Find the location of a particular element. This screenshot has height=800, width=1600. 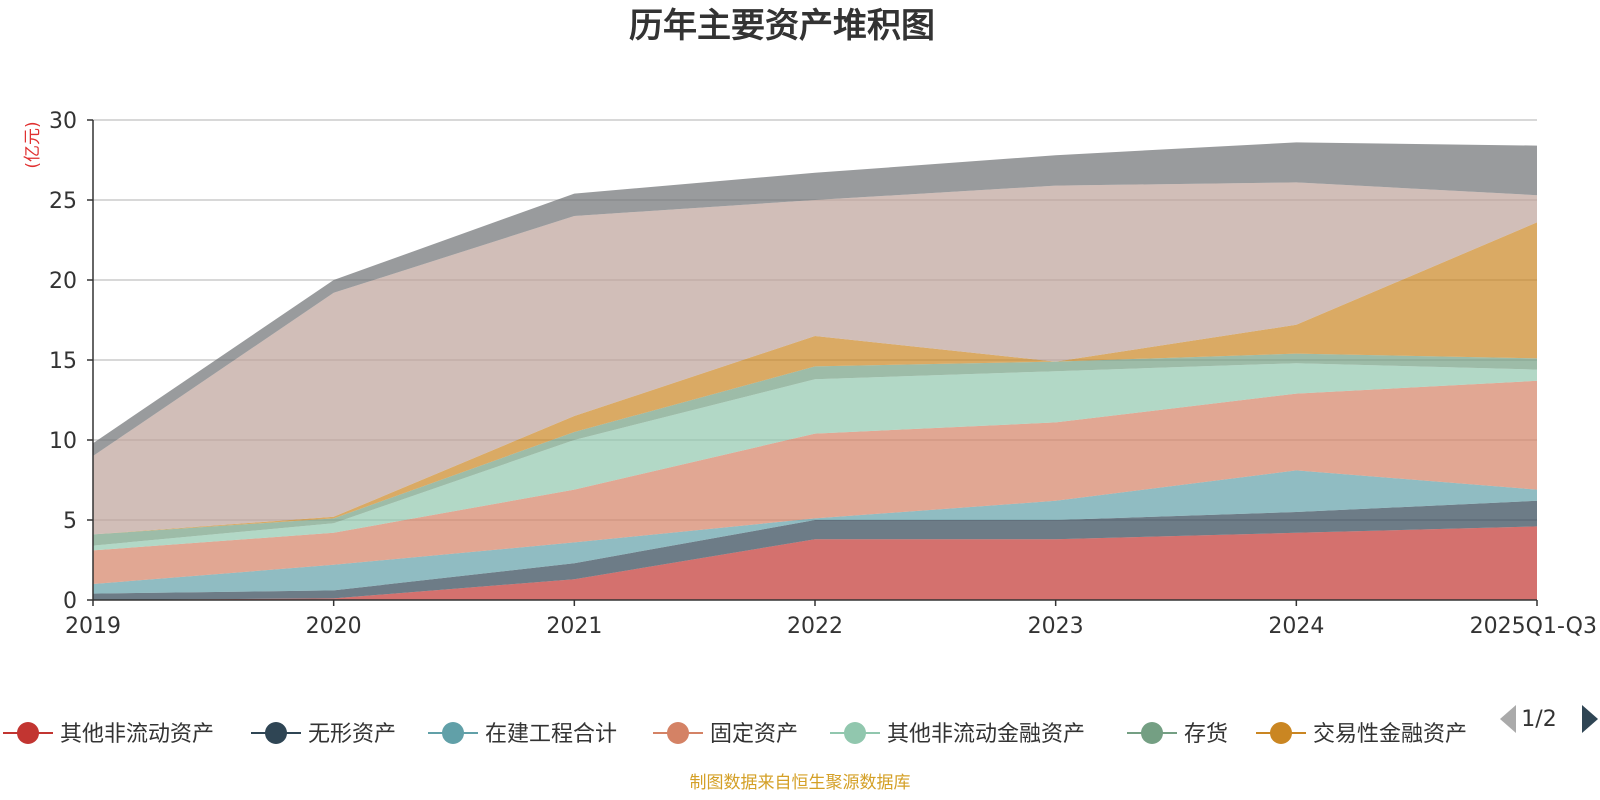

y-axis-ticks: 0 5 10 15 20 25 30 is located at coordinates (71, 361).